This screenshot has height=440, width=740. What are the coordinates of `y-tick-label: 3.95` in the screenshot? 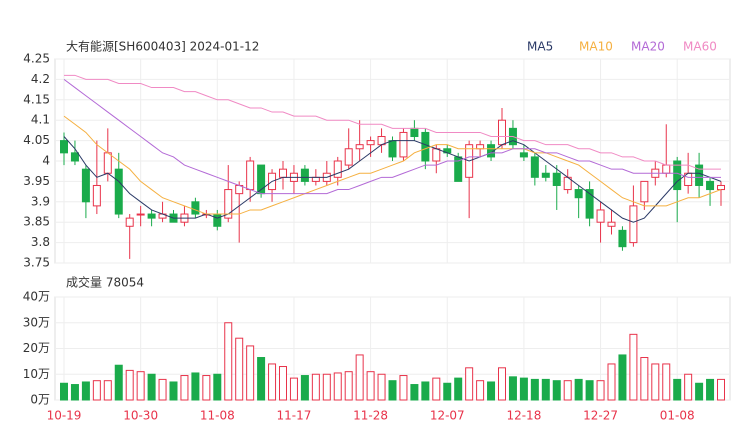 It's located at (36, 181).